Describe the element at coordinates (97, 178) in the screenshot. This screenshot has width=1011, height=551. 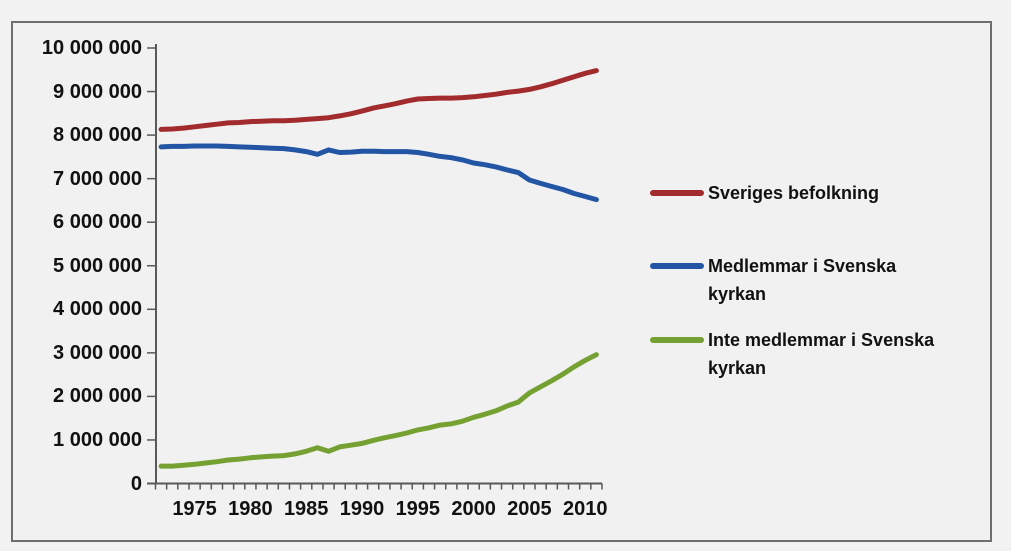
I see `y-axis-tick-label: 7 000 000` at that location.